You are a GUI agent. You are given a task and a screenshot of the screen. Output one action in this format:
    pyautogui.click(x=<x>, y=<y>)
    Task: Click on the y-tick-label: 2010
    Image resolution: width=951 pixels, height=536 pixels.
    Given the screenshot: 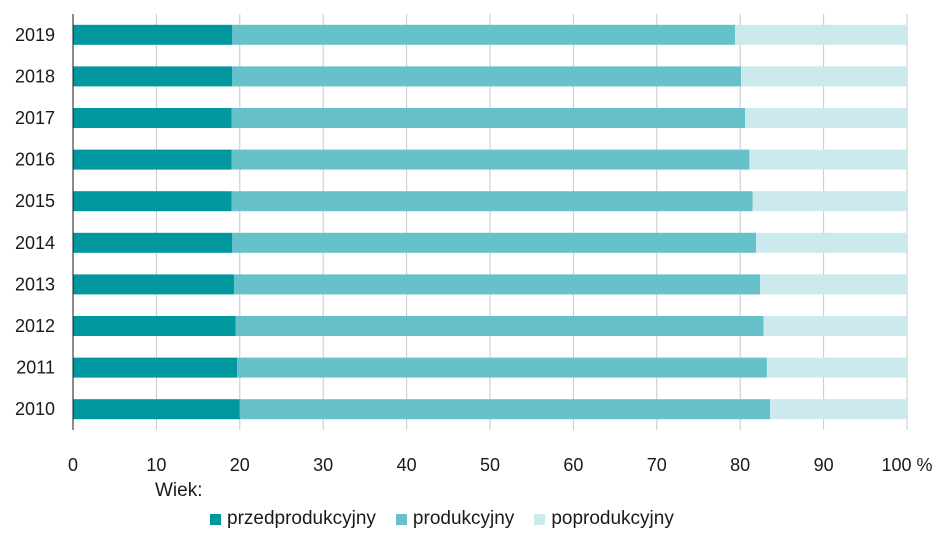 What is the action you would take?
    pyautogui.click(x=35, y=409)
    